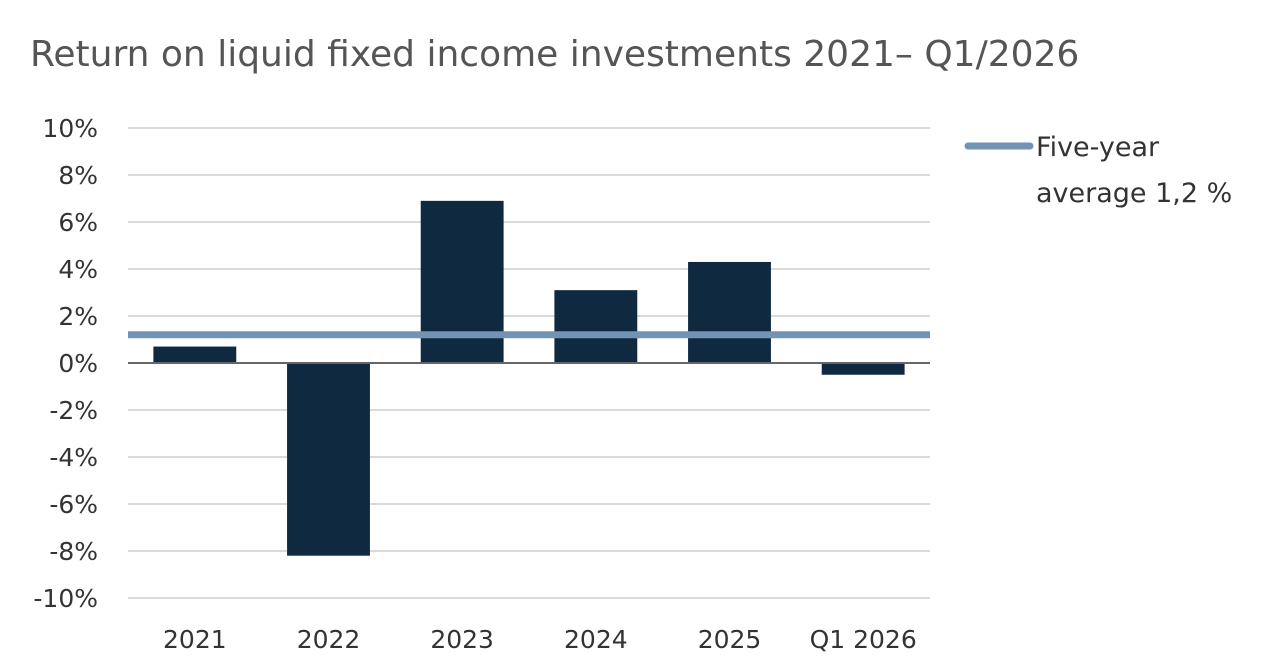 Image resolution: width=1288 pixels, height=672 pixels. Describe the element at coordinates (730, 639) in the screenshot. I see `x-tick-label: 2025` at that location.